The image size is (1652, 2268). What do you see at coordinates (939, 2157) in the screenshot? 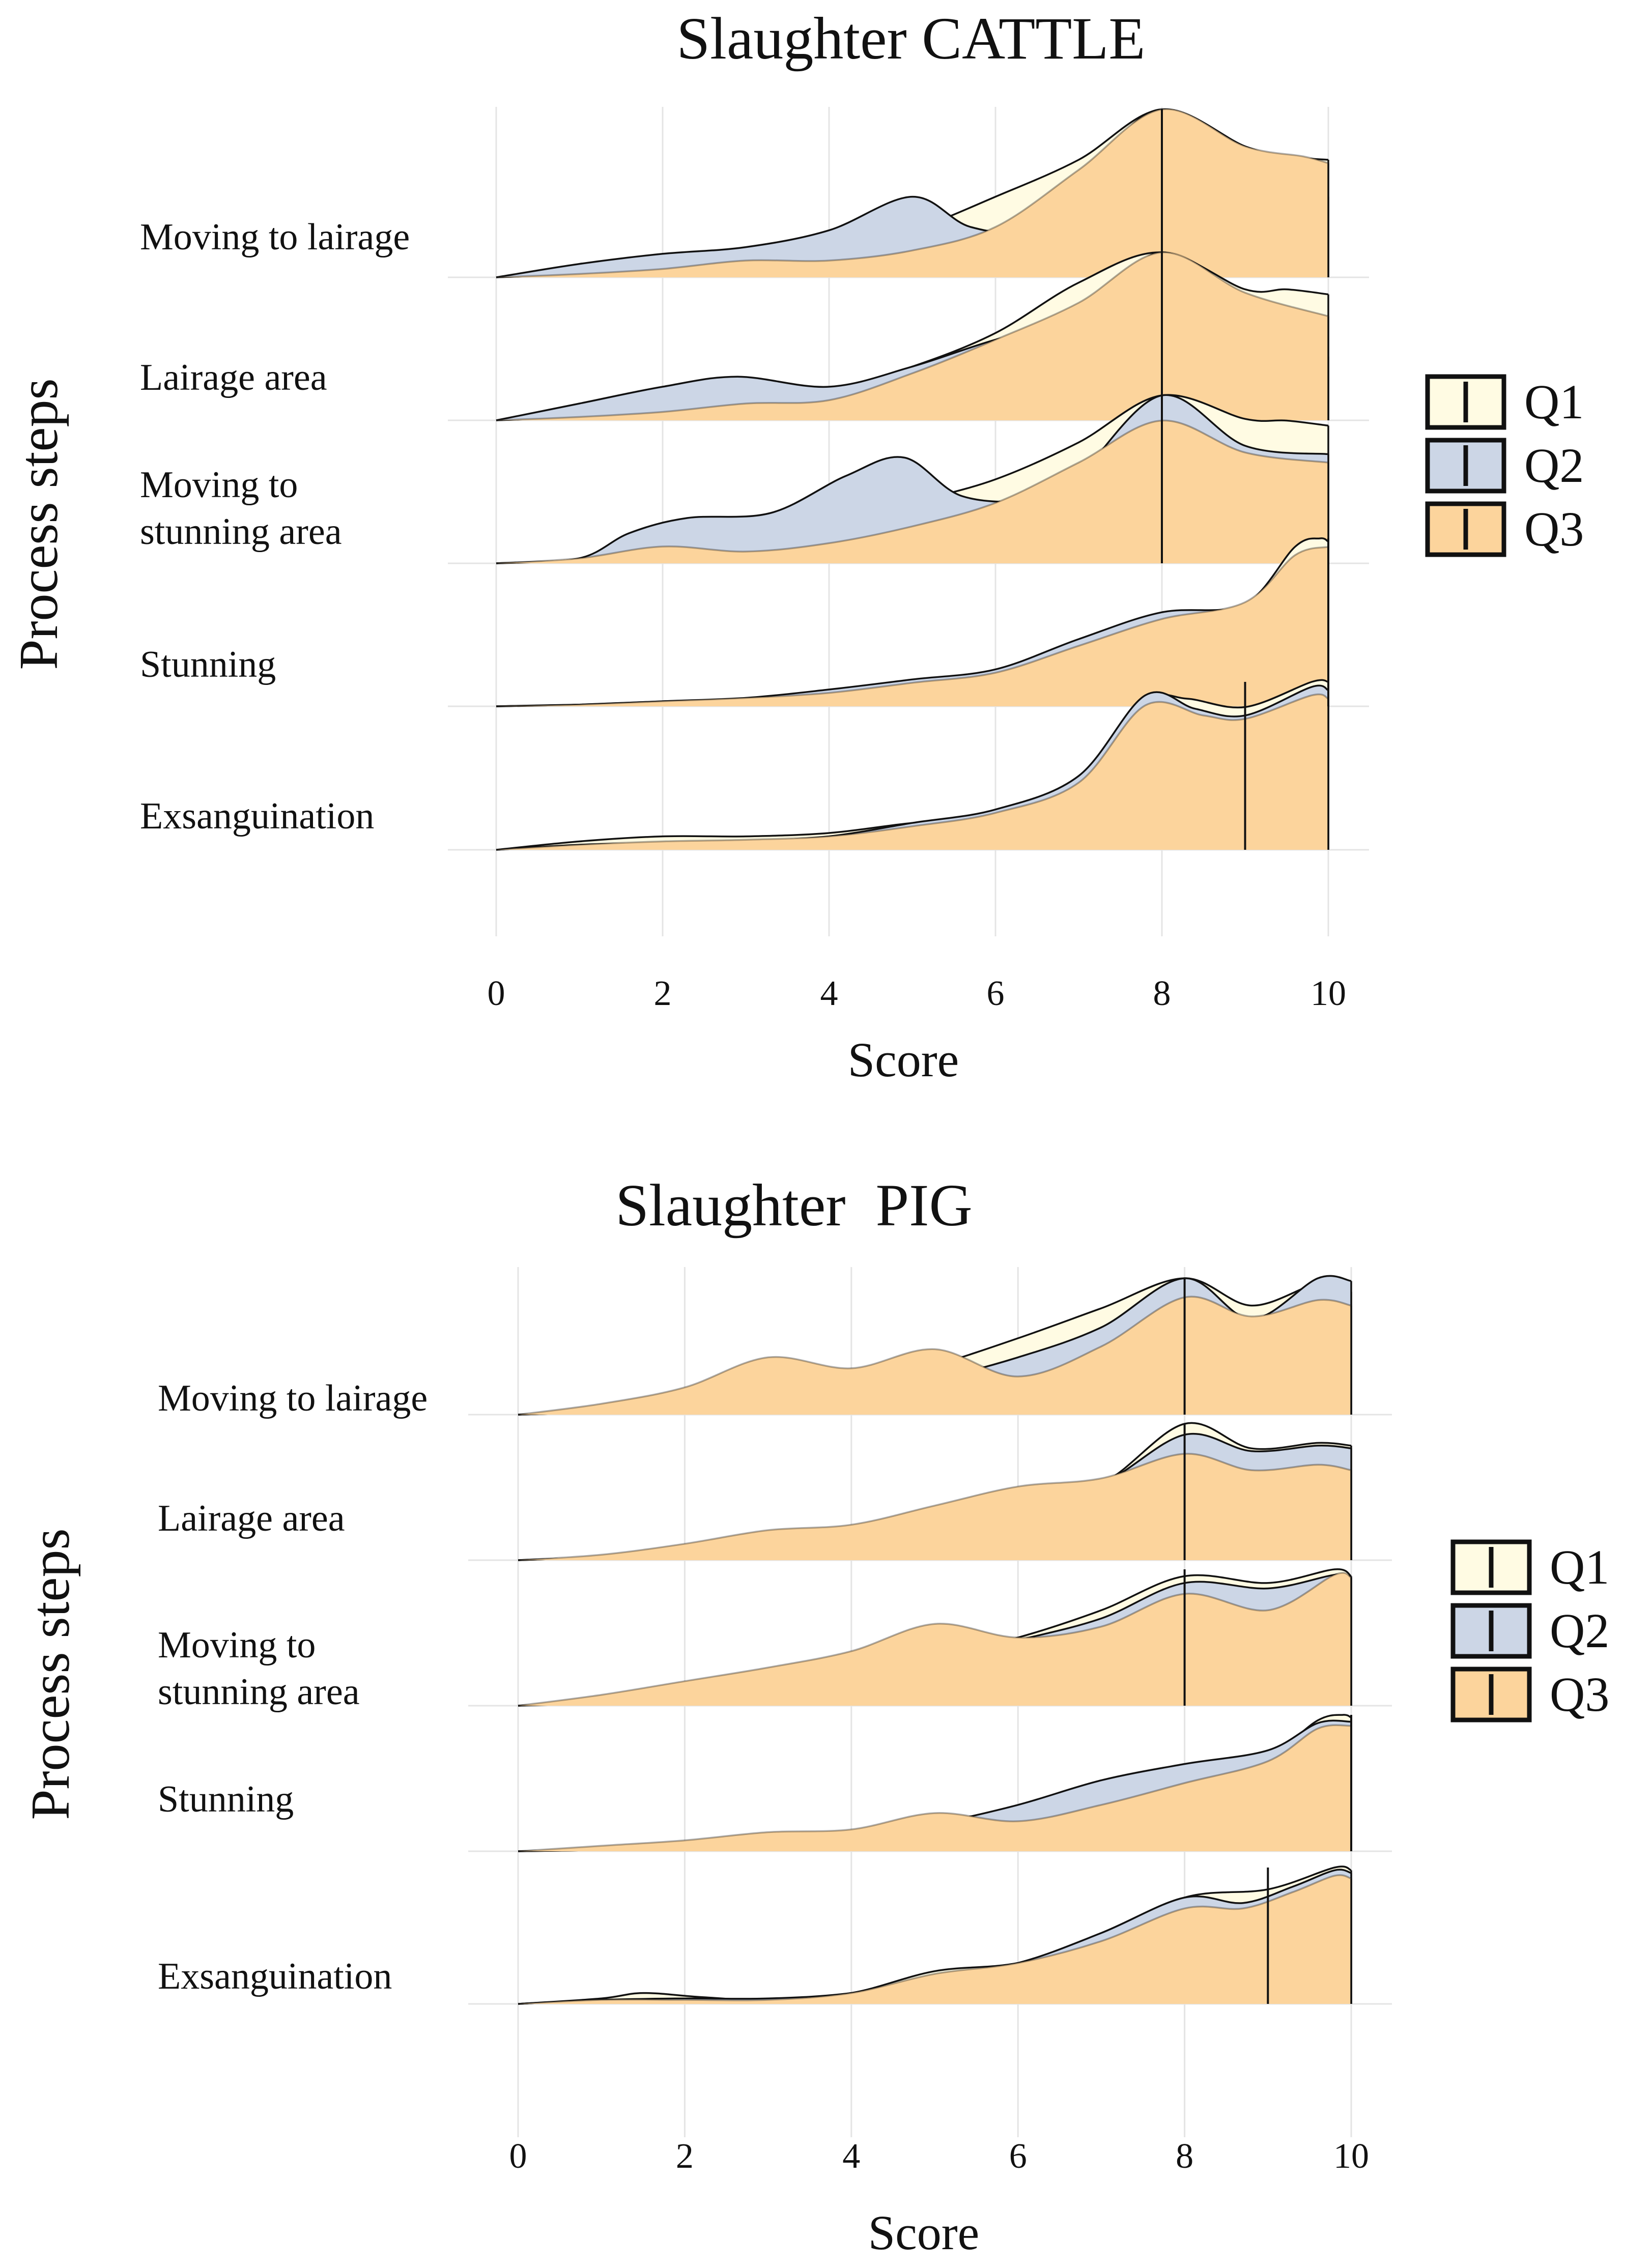
I see `pig-x-tick-labels: 0 2 4 6 8 10` at bounding box center [939, 2157].